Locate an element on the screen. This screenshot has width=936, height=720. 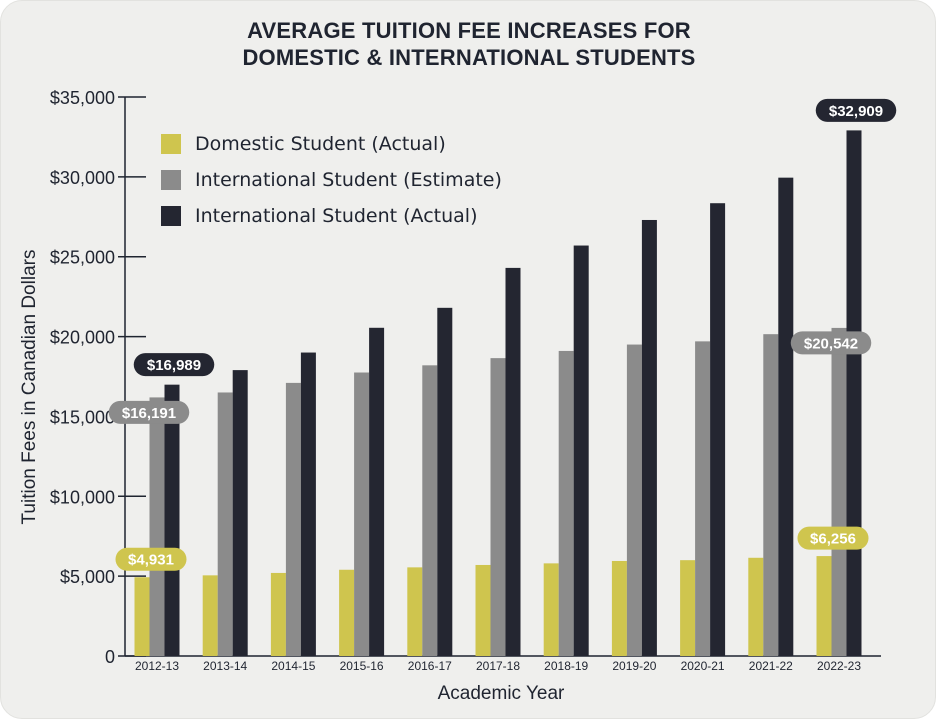
y-tick-label: $25,000 is located at coordinates (82, 258).